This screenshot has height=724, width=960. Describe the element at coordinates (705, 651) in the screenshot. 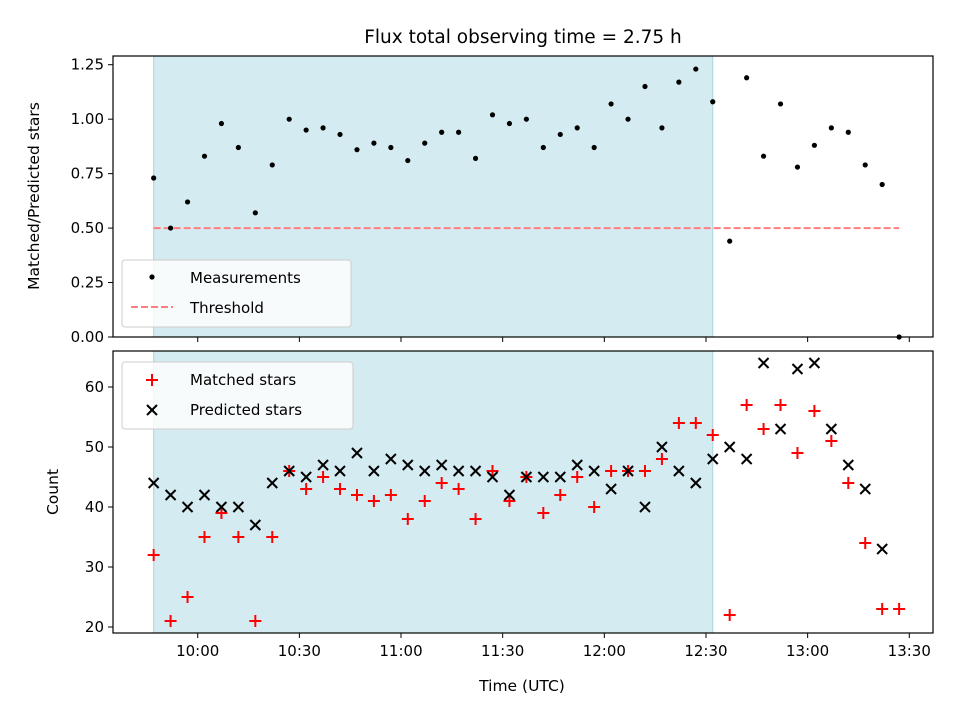

I see `count-xtick-label: 12:30` at that location.